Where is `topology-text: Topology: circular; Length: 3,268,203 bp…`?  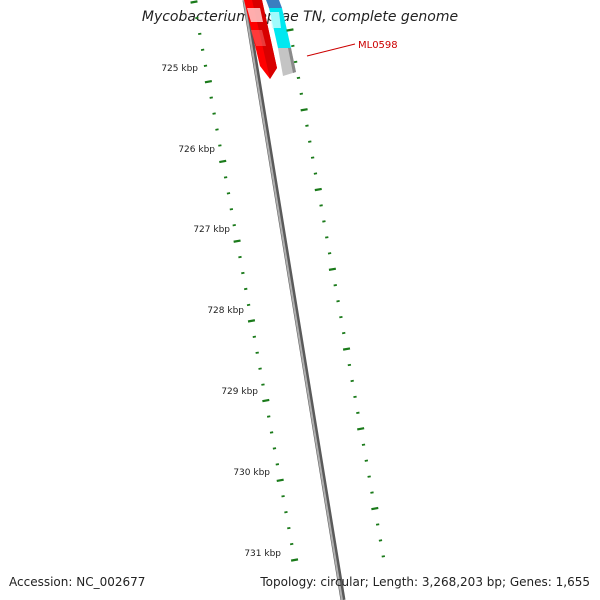
topology-text: Topology: circular; Length: 3,268,203 bp… is located at coordinates (425, 582).